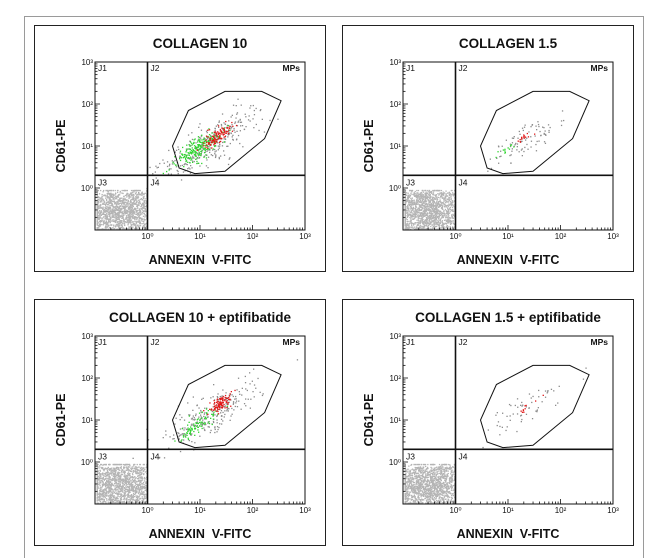 This screenshot has height=558, width=668. I want to click on quadrant-label: J2, so click(155, 68).